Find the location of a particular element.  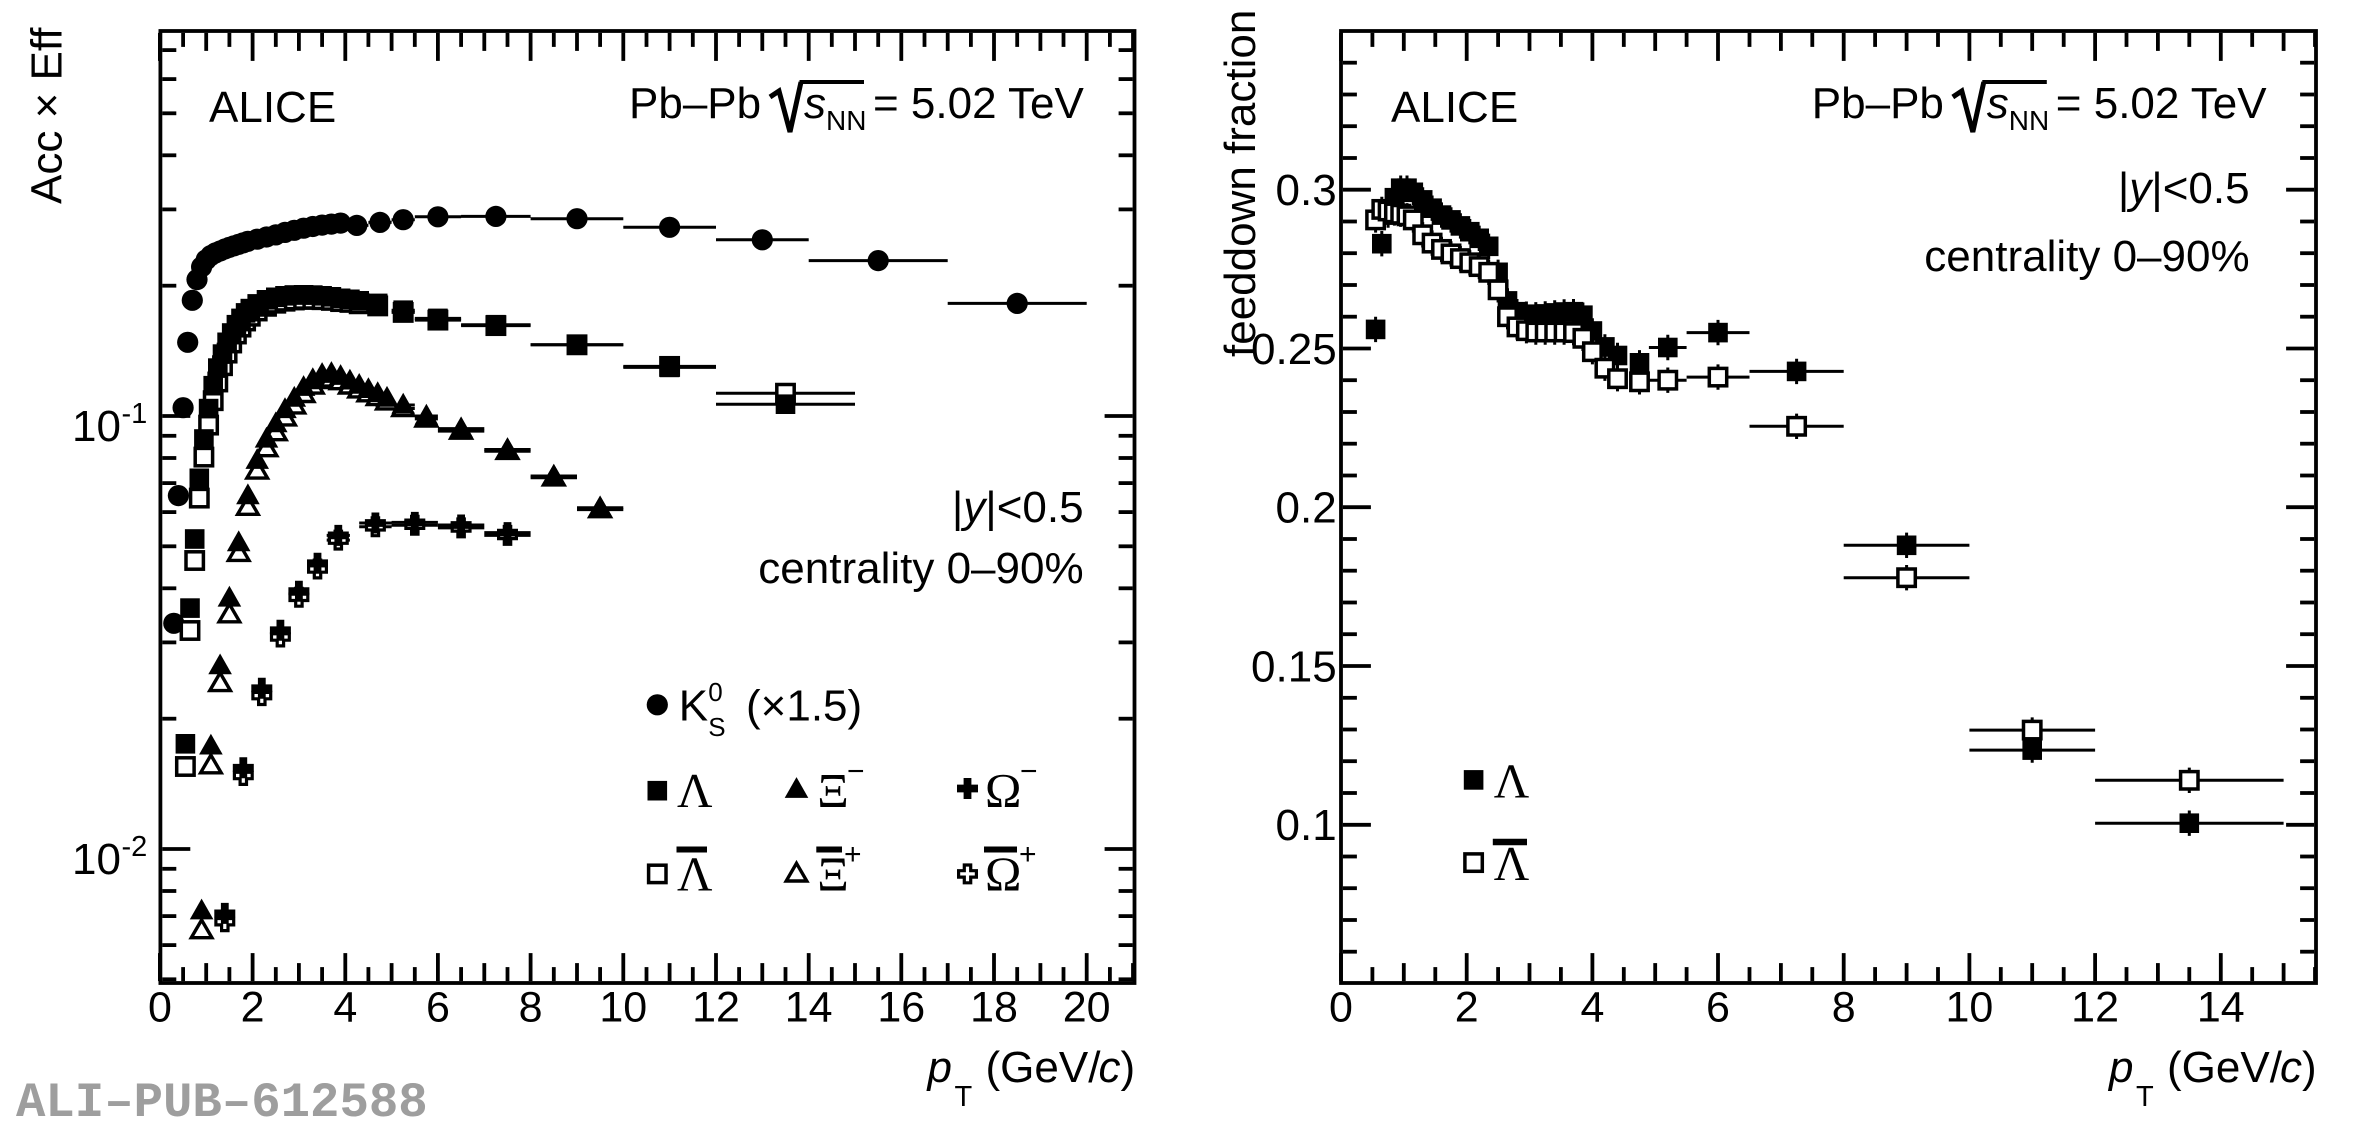

svg-text: -2 is located at coordinates (135, 847).